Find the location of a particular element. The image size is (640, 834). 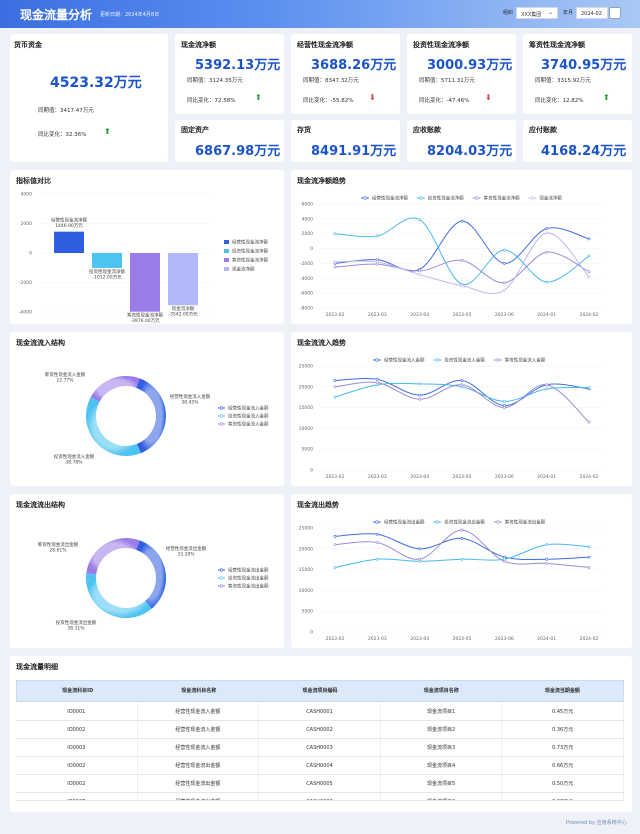

kpi-title: 固定资产 is located at coordinates (195, 130).